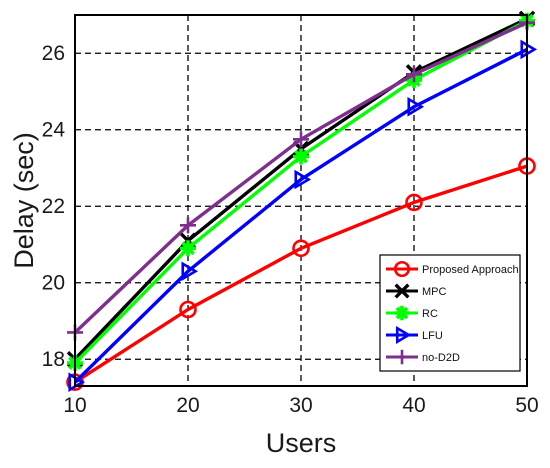 The width and height of the screenshot is (550, 468). Describe the element at coordinates (416, 291) in the screenshot. I see `legend-item: MPC` at that location.